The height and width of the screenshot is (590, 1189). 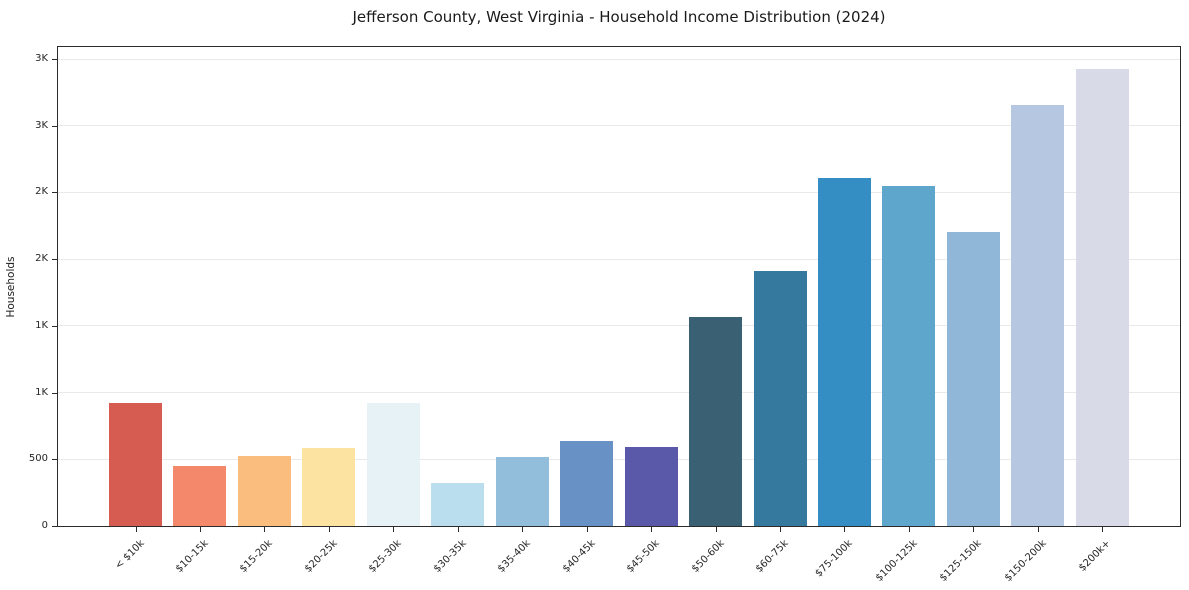 I want to click on x-tick-label: < $10k, so click(x=129, y=555).